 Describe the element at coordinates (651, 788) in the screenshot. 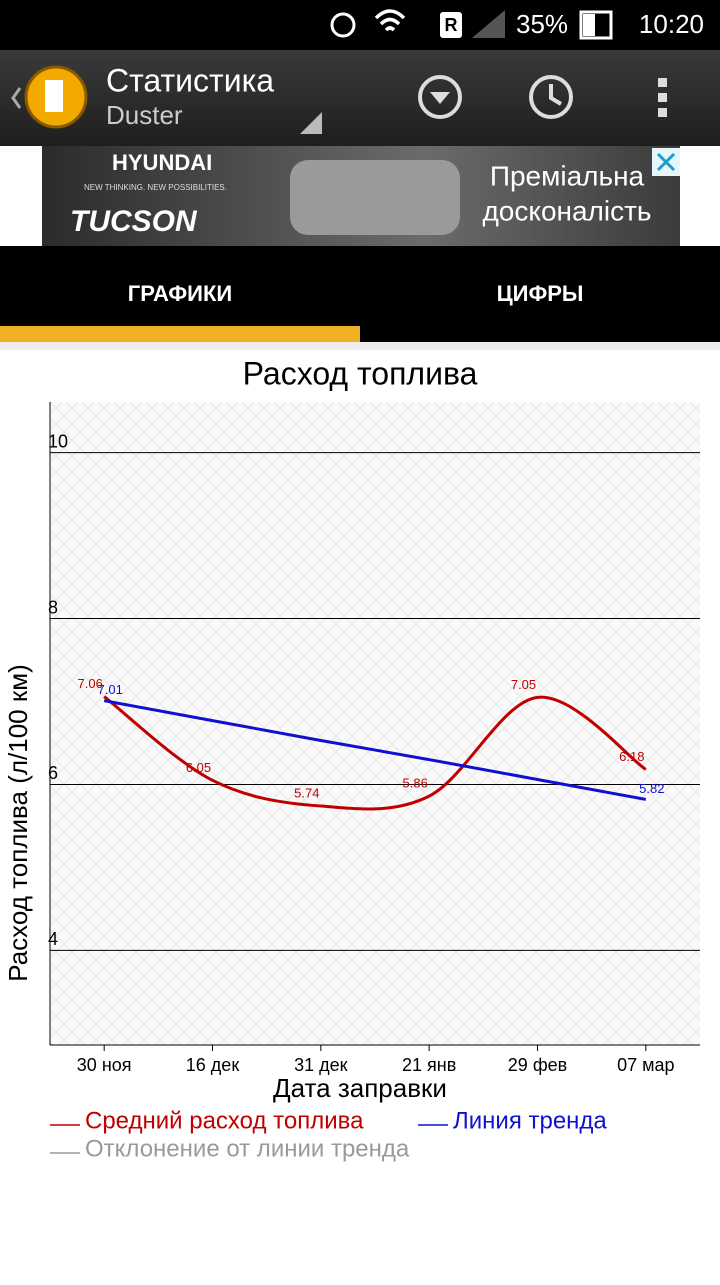

I see `data-label: 5.82` at that location.